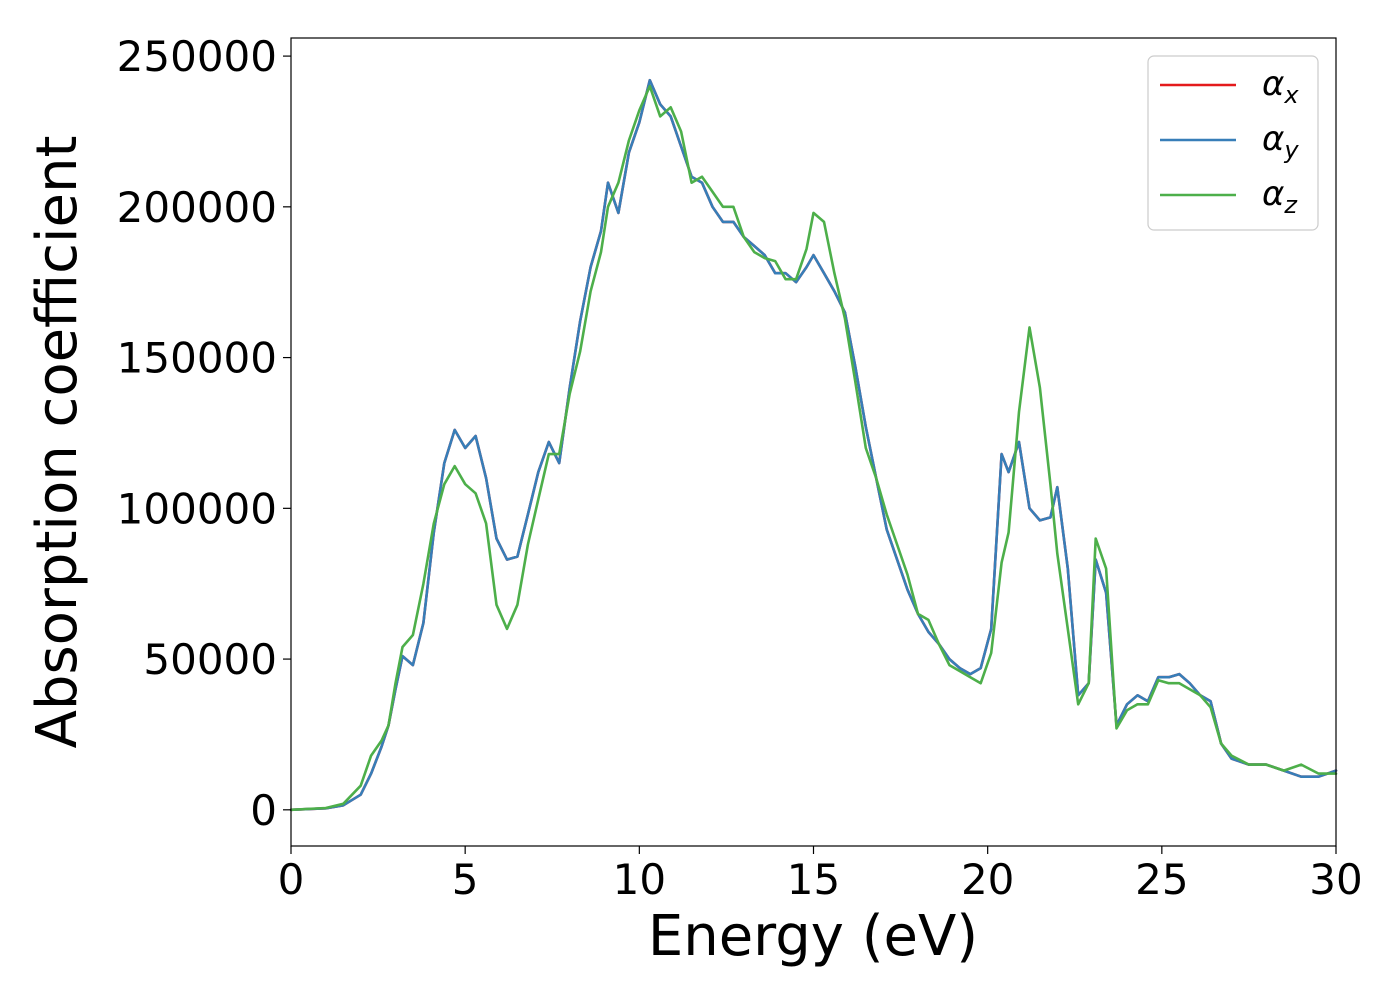 This screenshot has width=1400, height=1000. What do you see at coordinates (1290, 205) in the screenshot?
I see `legend-subscript: z` at bounding box center [1290, 205].